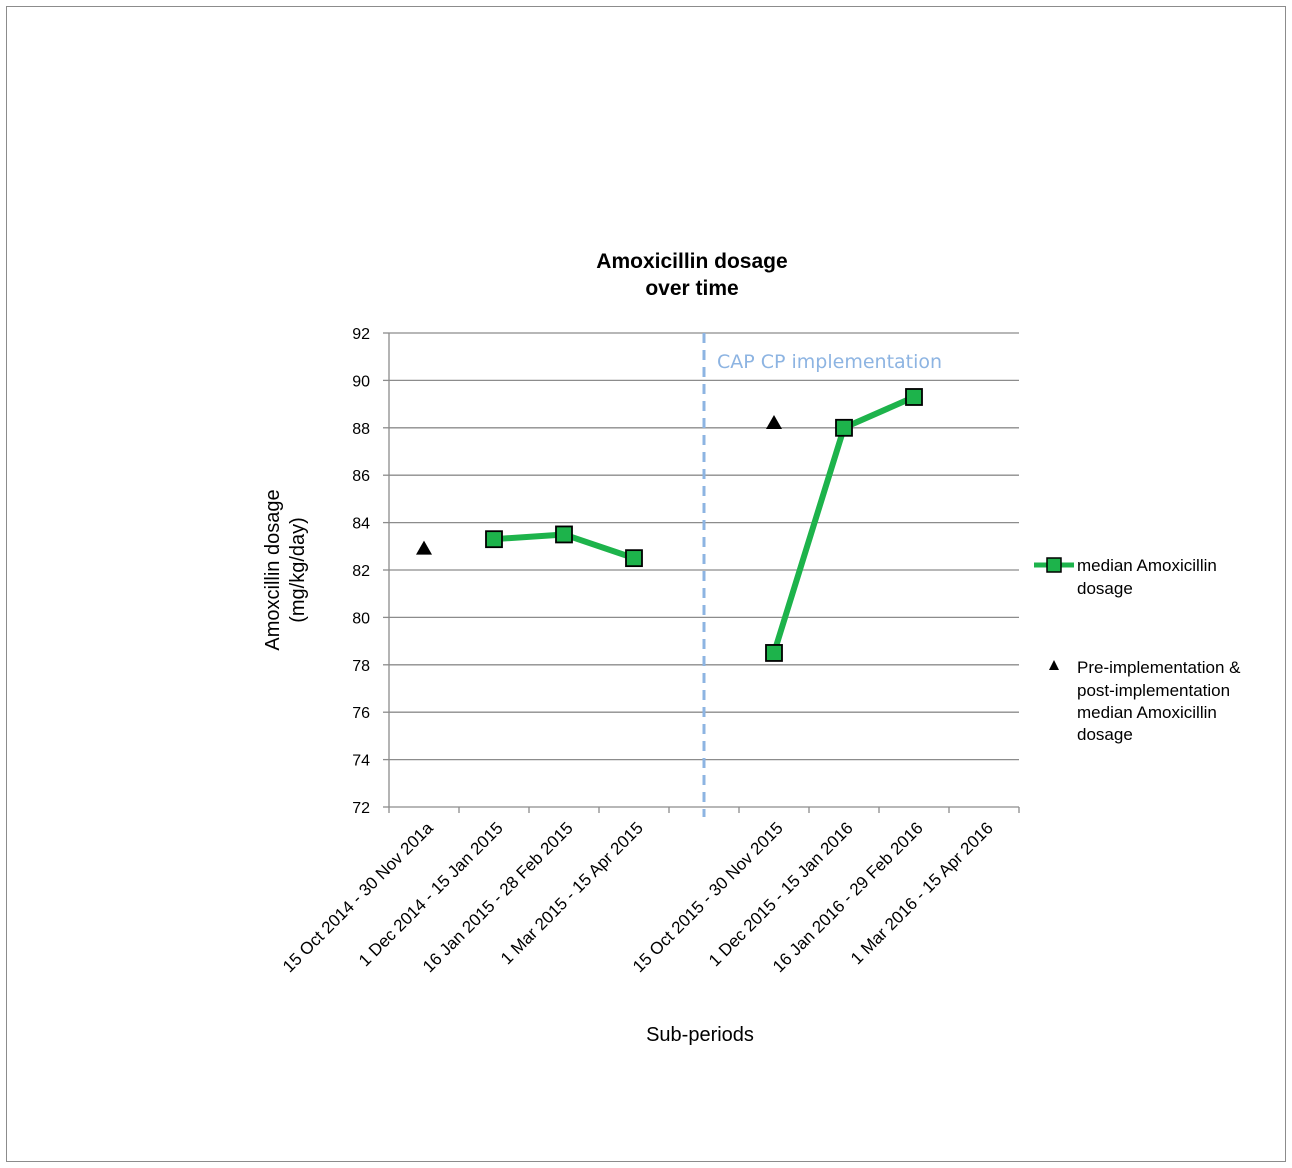 The image size is (1292, 1168). What do you see at coordinates (922, 893) in the screenshot?
I see `x-tick-label: 1 Mar 2016 - 15 Apr 2016` at bounding box center [922, 893].